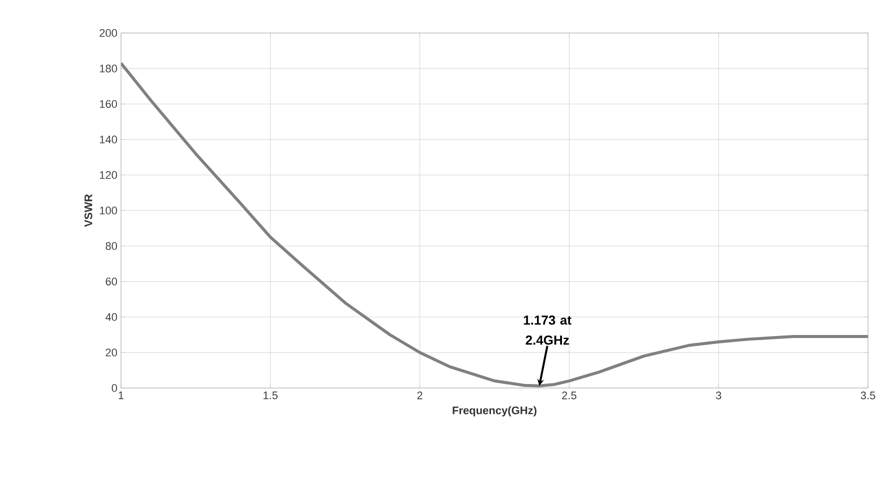  What do you see at coordinates (109, 210) in the screenshot?
I see `y-tick-label: 100` at bounding box center [109, 210].